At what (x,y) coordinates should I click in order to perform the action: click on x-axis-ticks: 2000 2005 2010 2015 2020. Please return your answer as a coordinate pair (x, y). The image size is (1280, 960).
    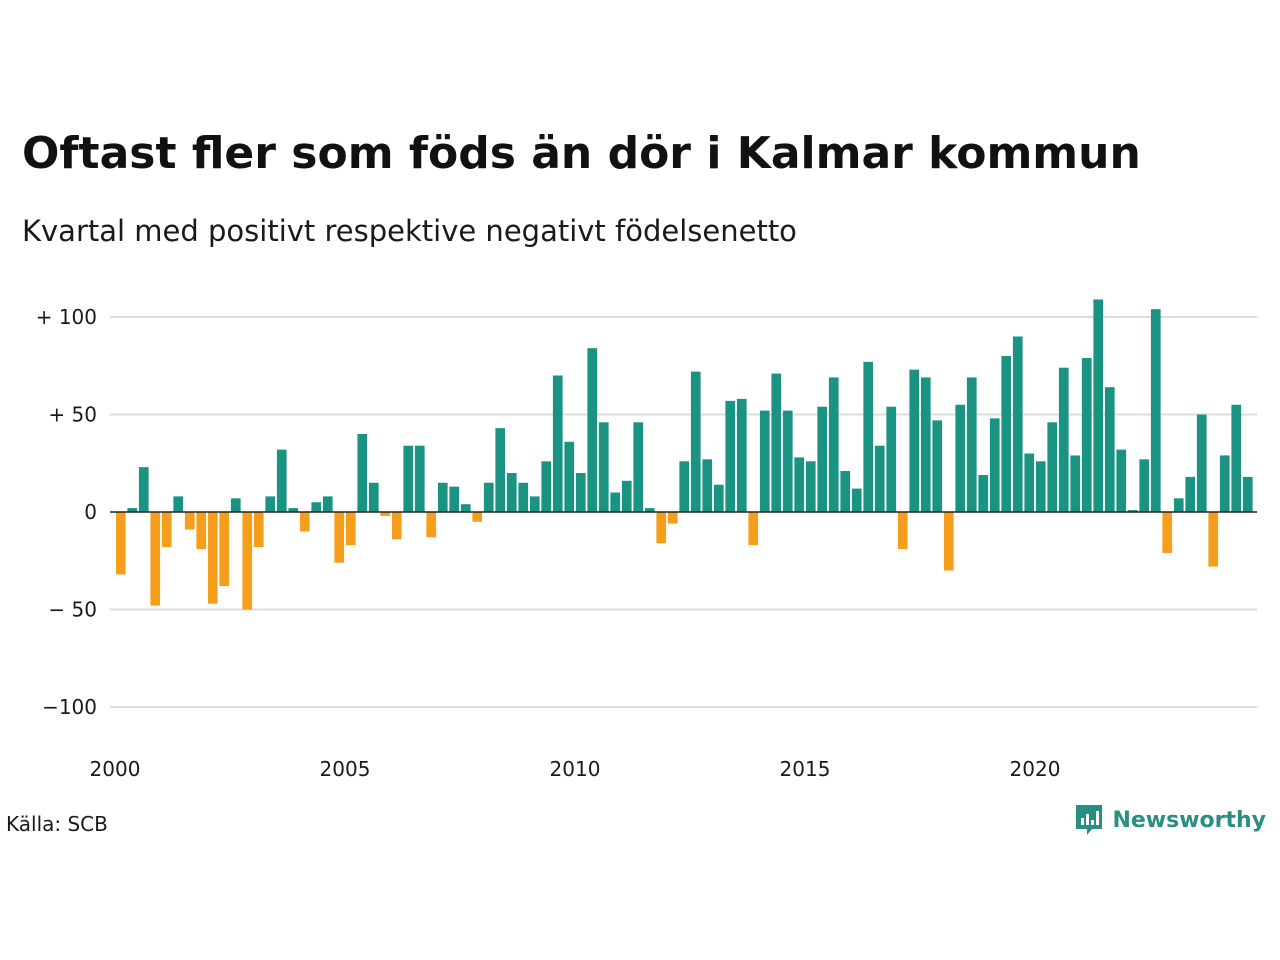
    Looking at the image, I should click on (575, 769).